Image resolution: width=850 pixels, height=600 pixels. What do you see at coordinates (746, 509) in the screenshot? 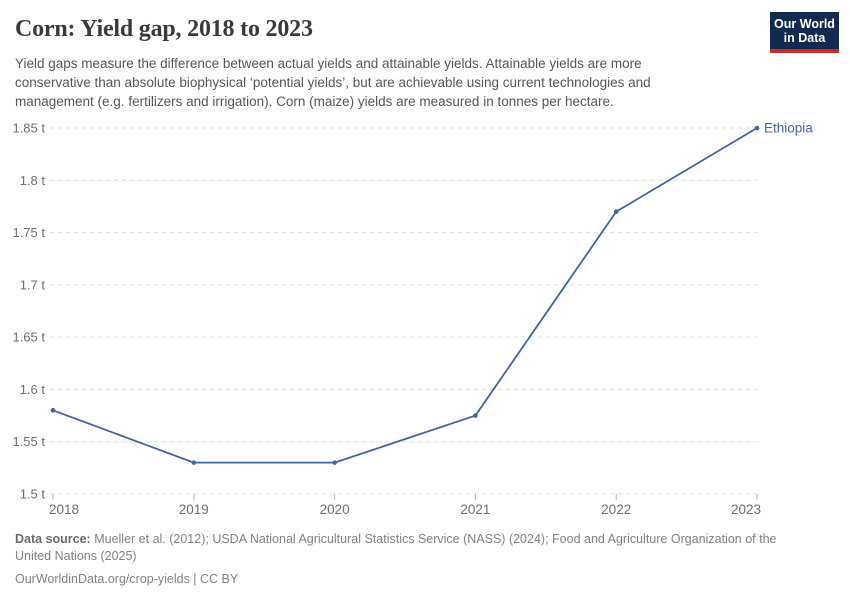
I see `x-axis-label: 2023` at bounding box center [746, 509].